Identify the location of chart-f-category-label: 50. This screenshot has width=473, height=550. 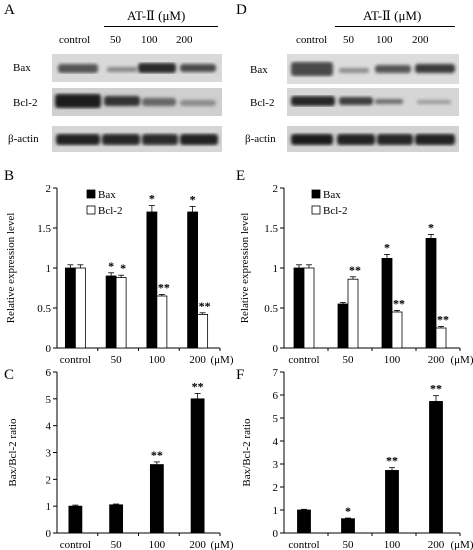
(349, 544).